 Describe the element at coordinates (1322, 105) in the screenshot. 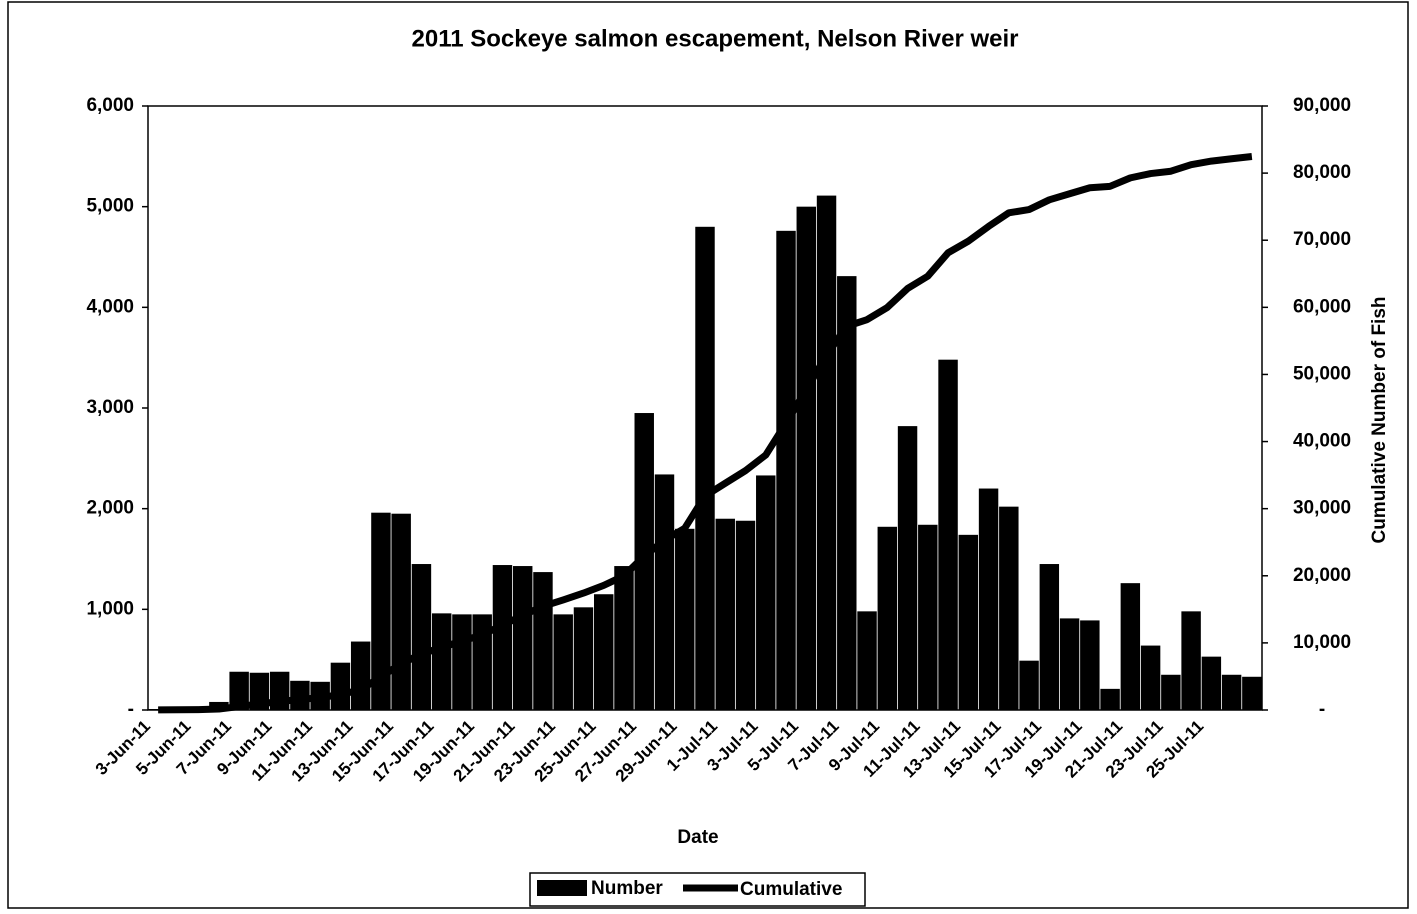

I see `y2-tick-label: 90,000` at that location.